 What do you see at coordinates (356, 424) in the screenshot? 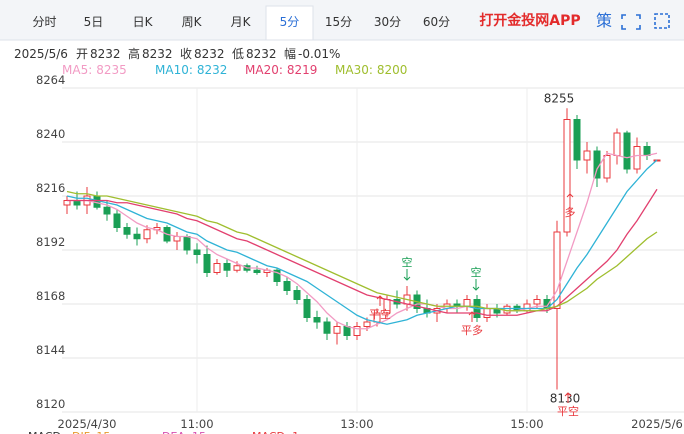
I see `x-tick-label: 13:00` at bounding box center [356, 424].